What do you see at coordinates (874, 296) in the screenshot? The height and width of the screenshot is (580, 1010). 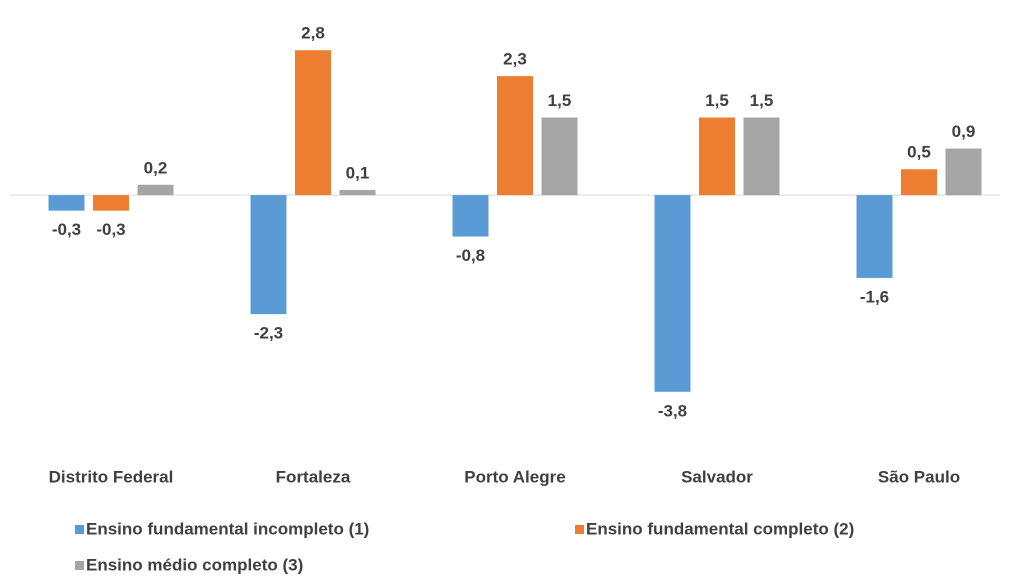 I see `data-label: -1,6` at bounding box center [874, 296].